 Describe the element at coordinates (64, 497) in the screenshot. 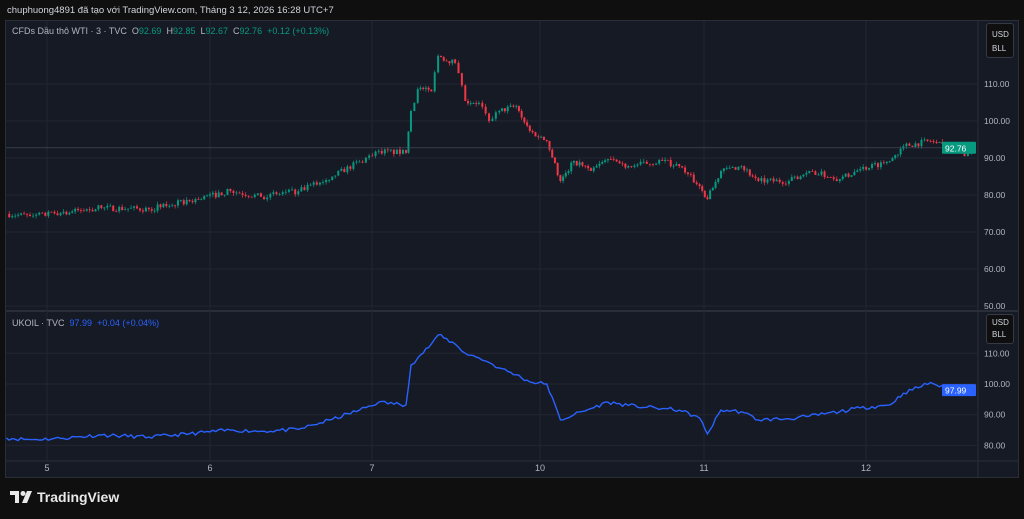

I see `tradingview-logo: TradingView` at that location.